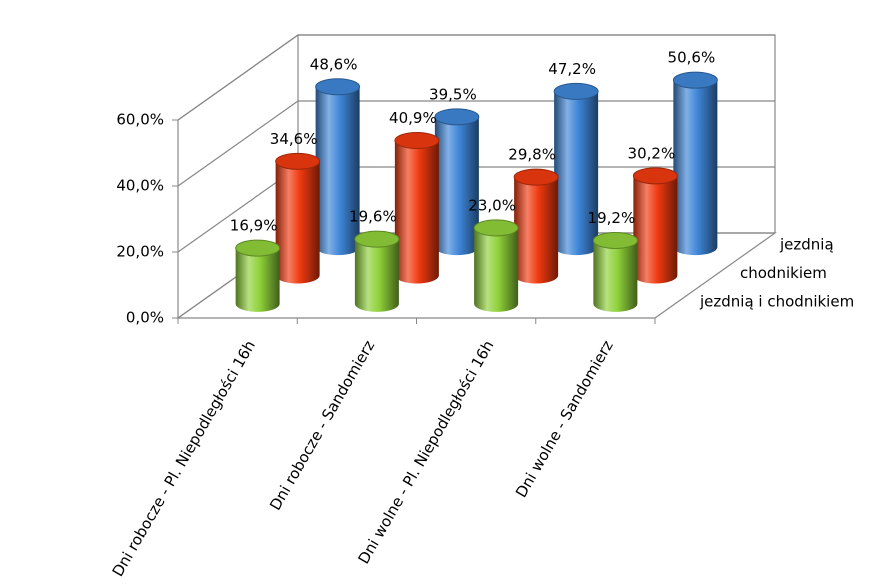  Describe the element at coordinates (572, 69) in the screenshot. I see `value-label: 47,2%` at that location.